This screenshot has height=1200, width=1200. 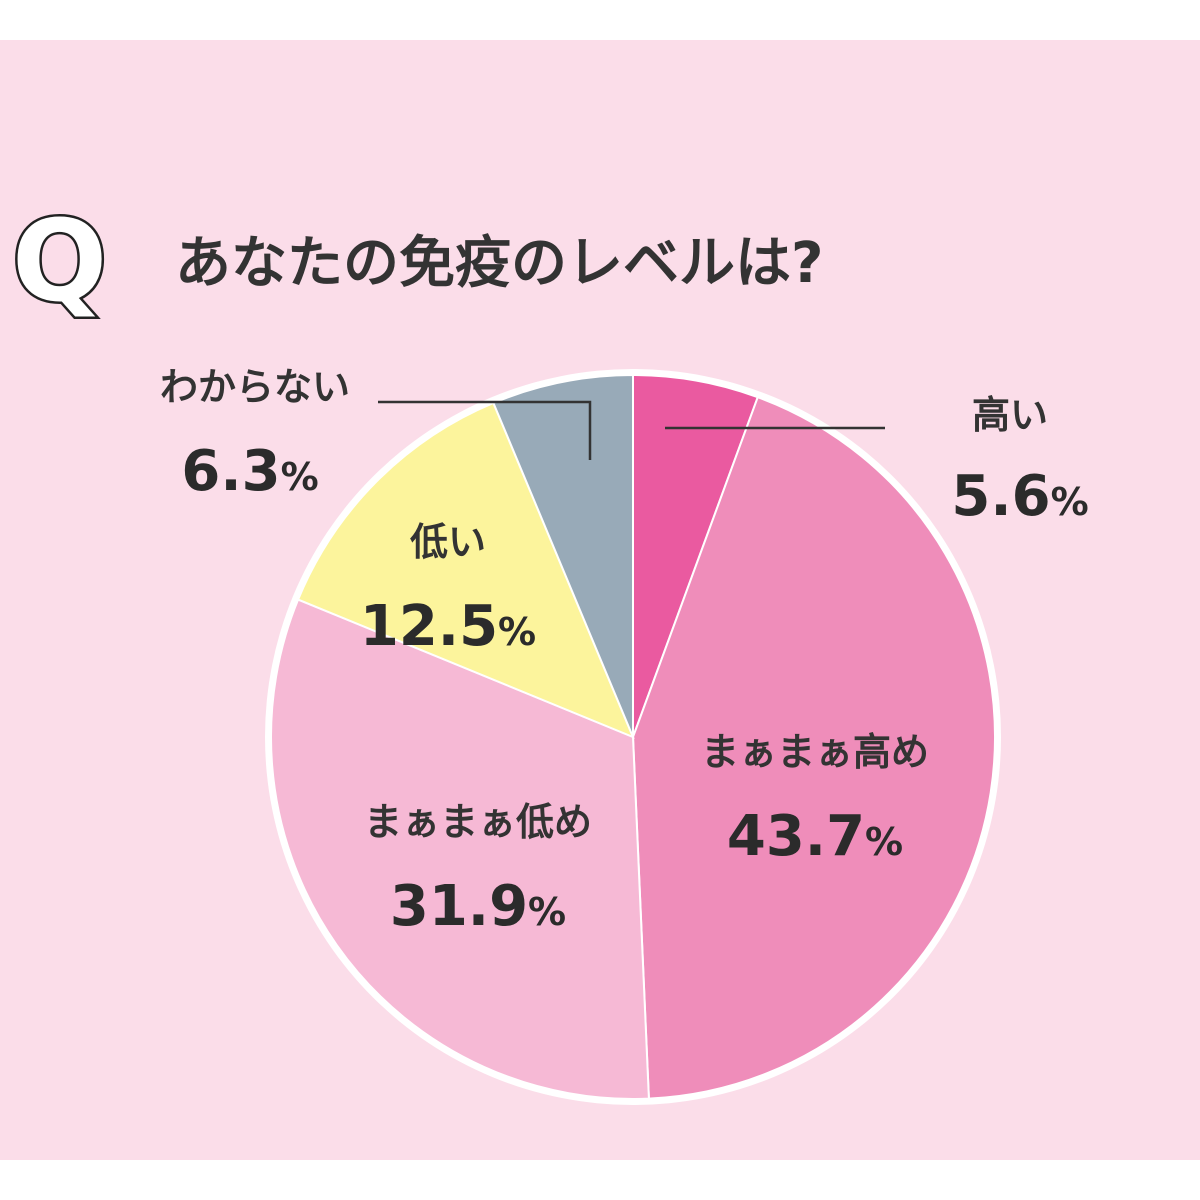 What do you see at coordinates (460, 849) in the screenshot?
I see `slice-somewhat-low` at bounding box center [460, 849].